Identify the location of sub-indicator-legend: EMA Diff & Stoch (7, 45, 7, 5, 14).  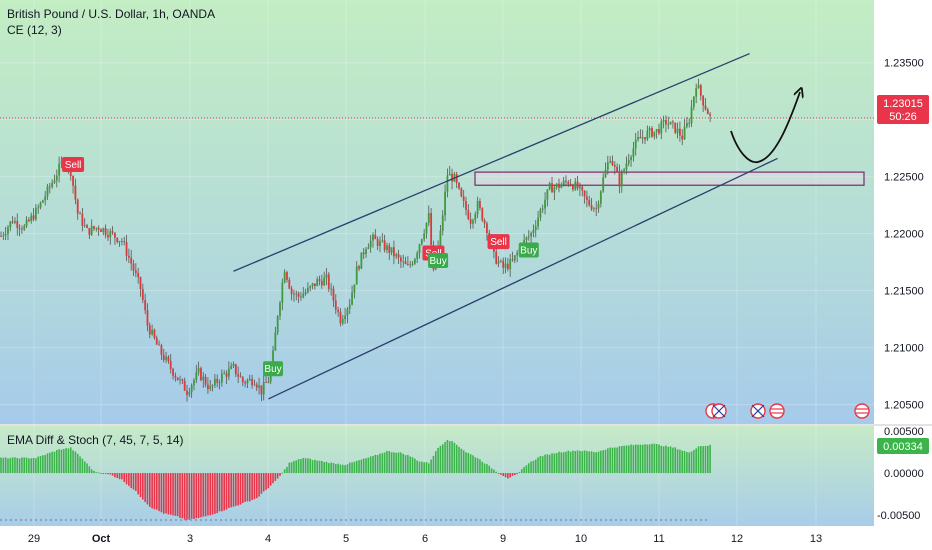
(95, 440).